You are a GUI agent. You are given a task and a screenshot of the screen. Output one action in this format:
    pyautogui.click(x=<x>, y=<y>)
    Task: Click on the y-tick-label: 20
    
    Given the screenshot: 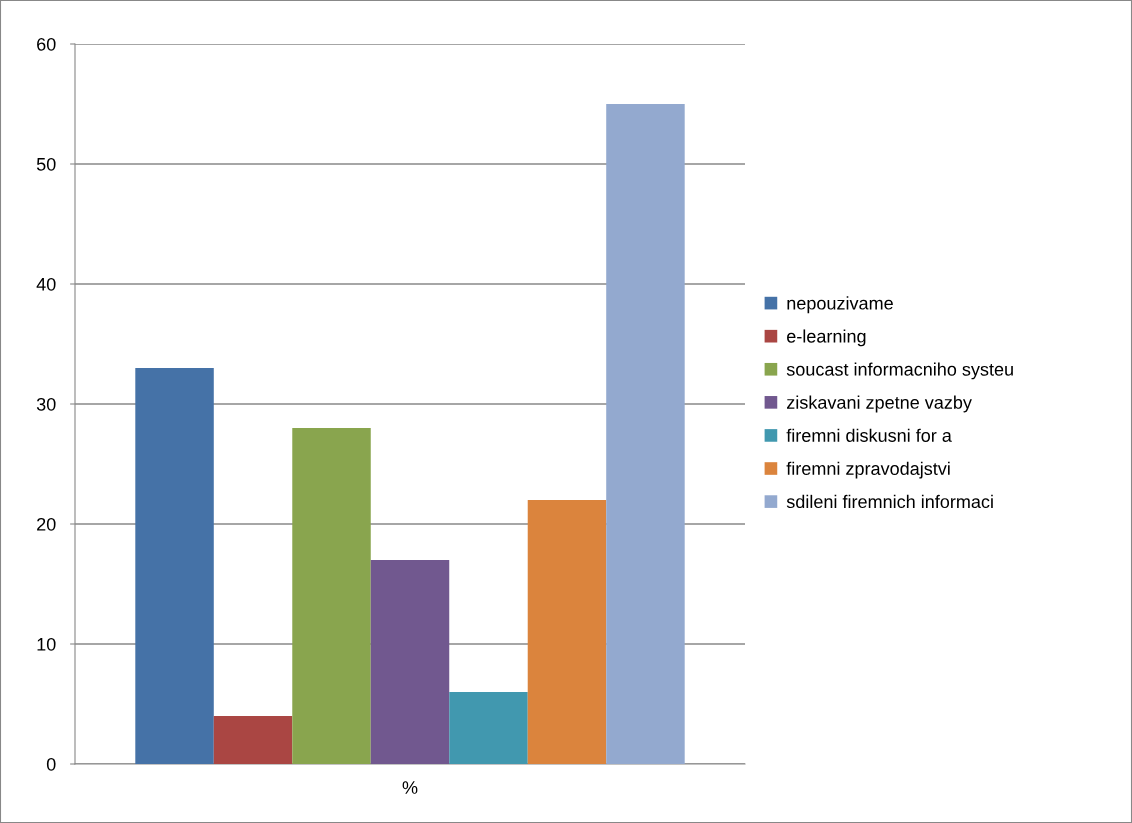 What is the action you would take?
    pyautogui.click(x=46, y=524)
    